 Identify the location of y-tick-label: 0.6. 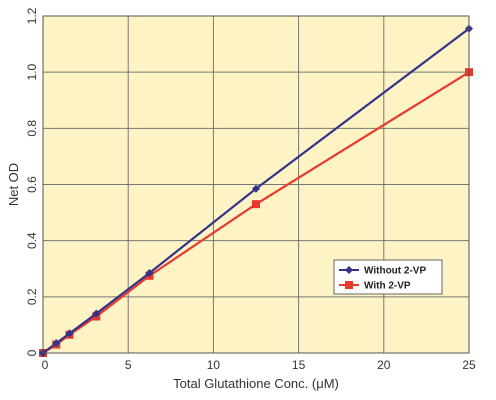
(32, 184).